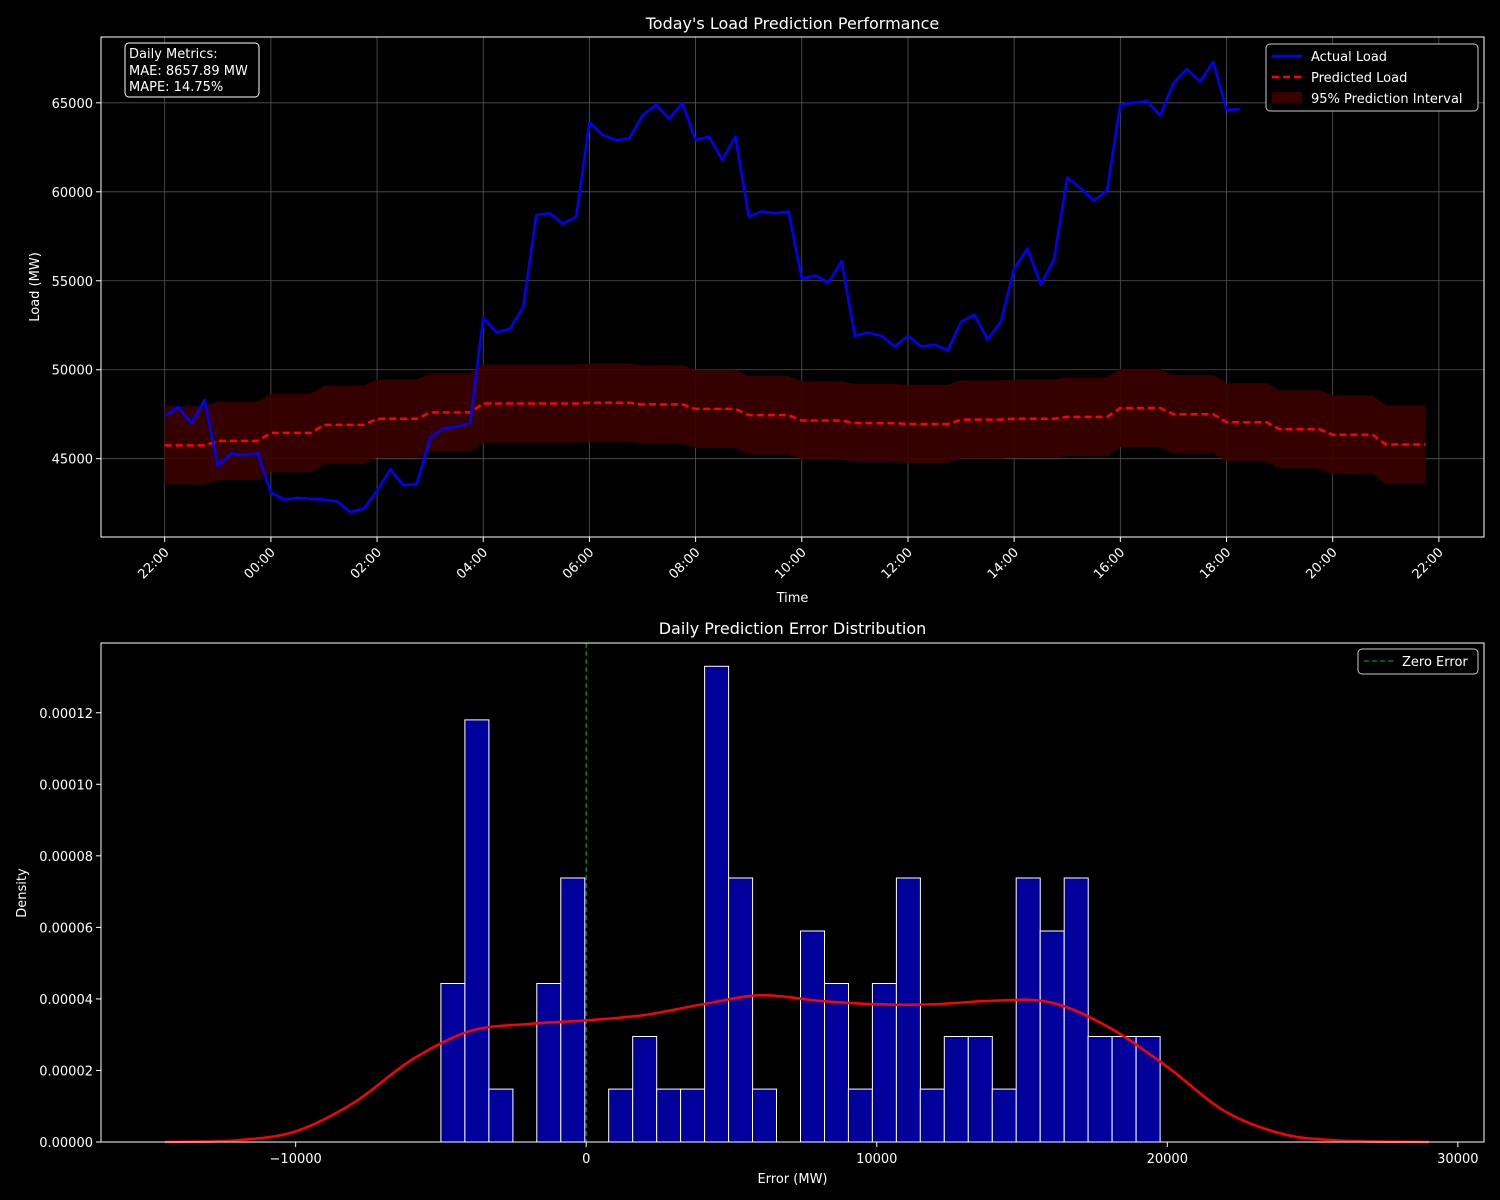 The width and height of the screenshot is (1500, 1200). What do you see at coordinates (72, 104) in the screenshot?
I see `y-tick-label: 65000` at bounding box center [72, 104].